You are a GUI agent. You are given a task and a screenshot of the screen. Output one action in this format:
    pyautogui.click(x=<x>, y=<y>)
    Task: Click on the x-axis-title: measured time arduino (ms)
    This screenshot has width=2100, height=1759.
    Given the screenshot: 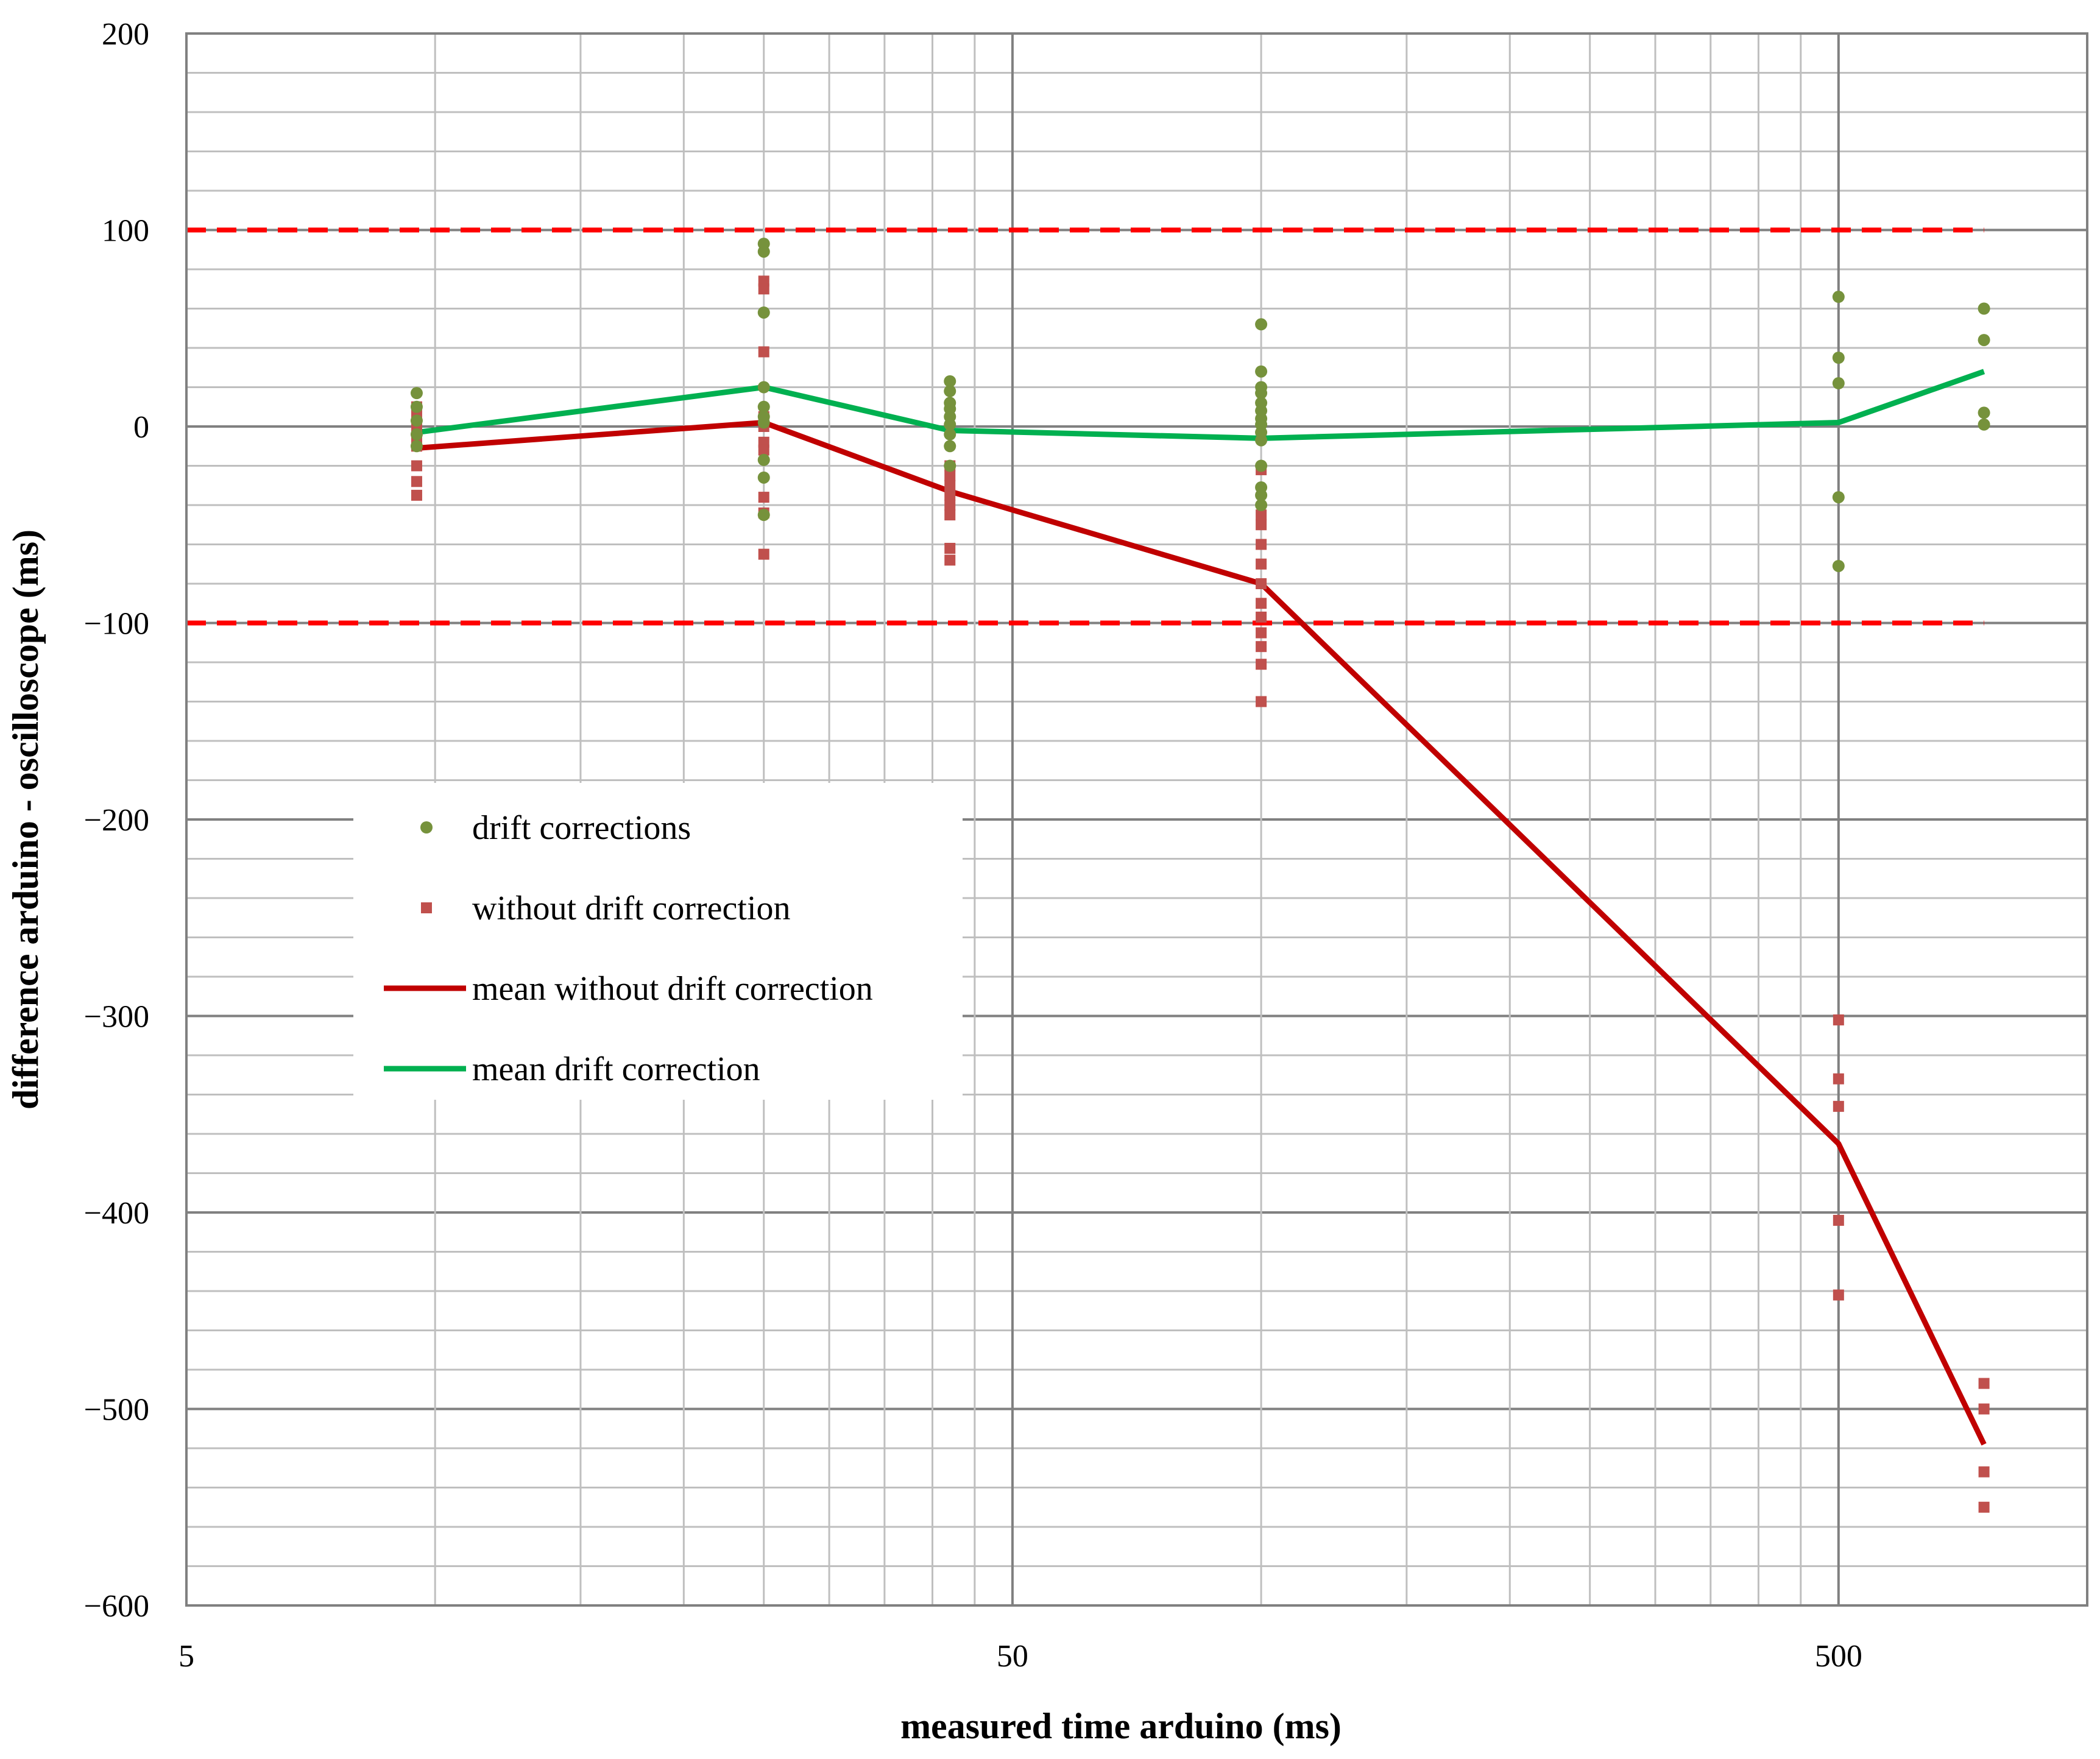 What is the action you would take?
    pyautogui.click(x=1121, y=1726)
    